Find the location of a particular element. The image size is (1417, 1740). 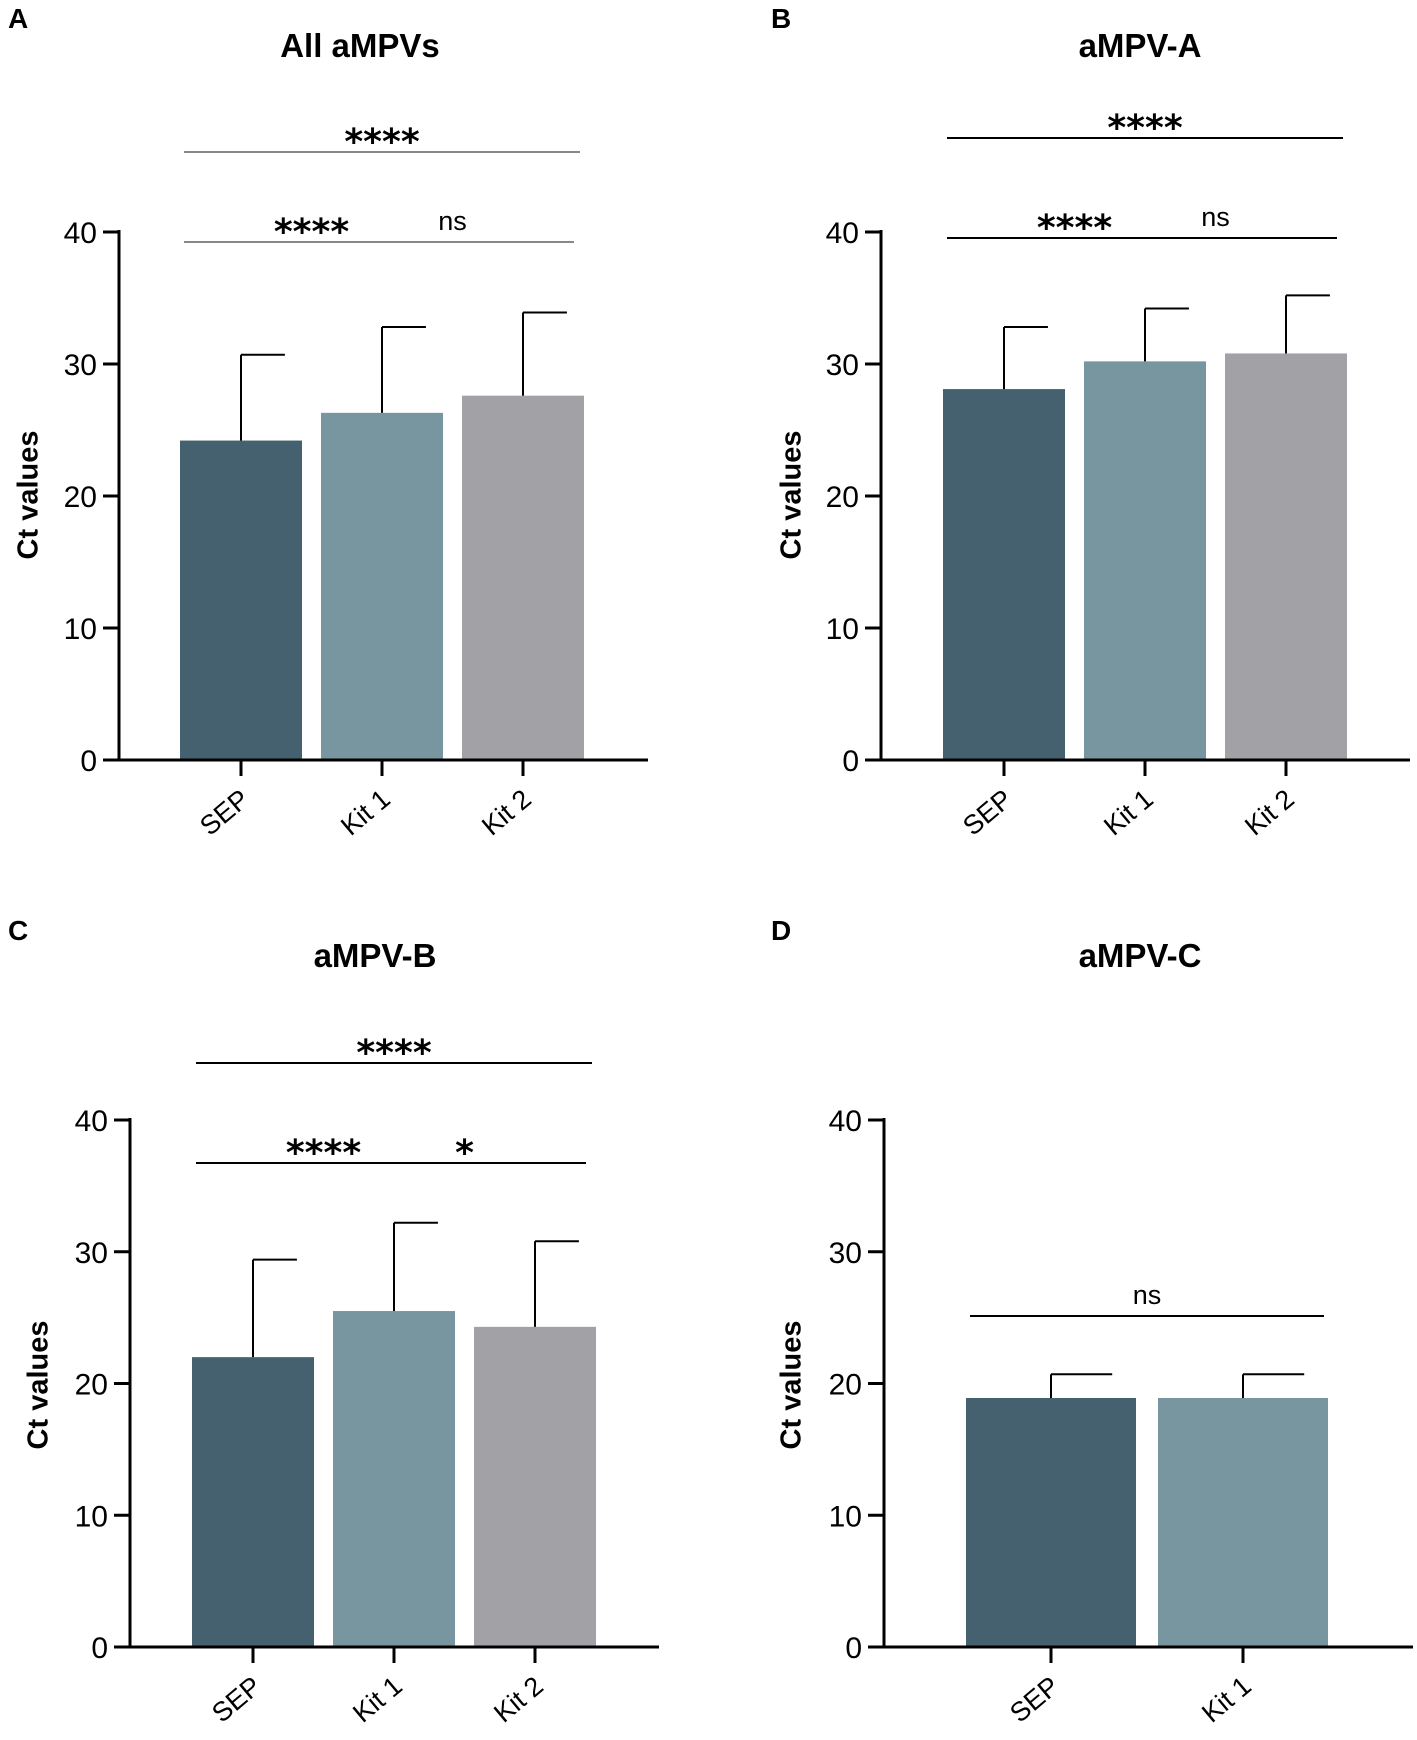

chart-title: aMPV-C is located at coordinates (1140, 955).